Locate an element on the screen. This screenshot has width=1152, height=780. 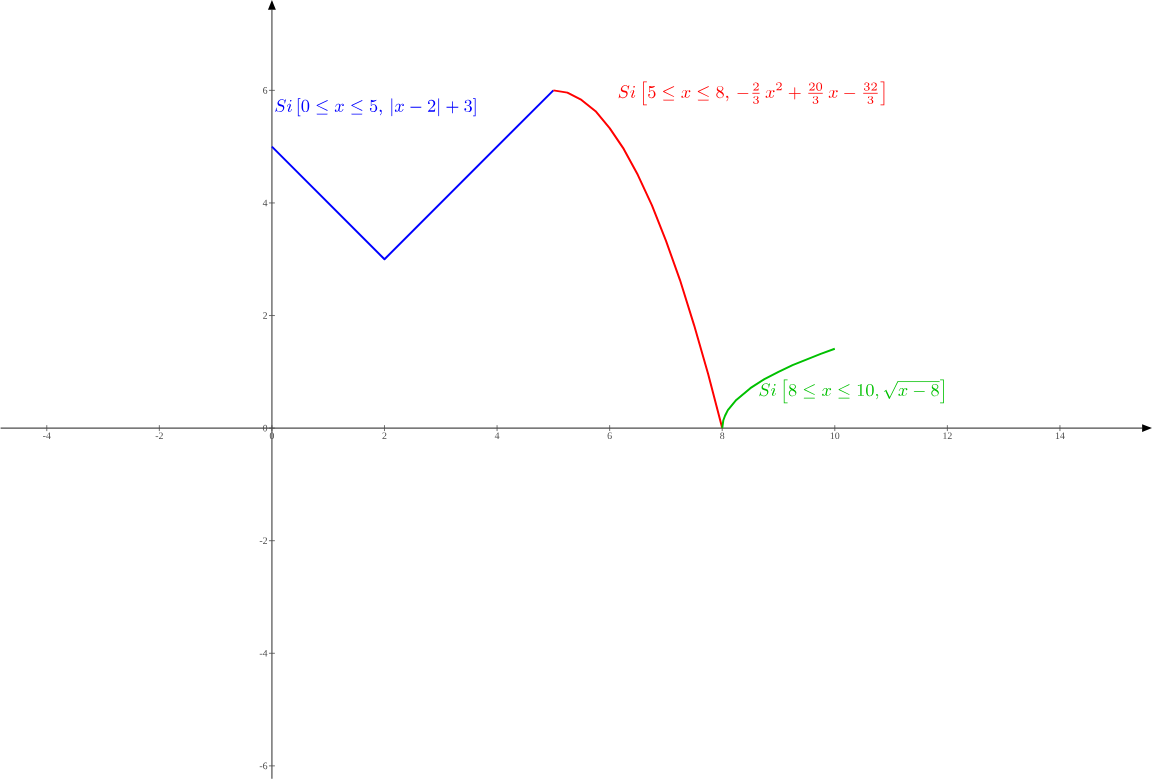
series-label: $Si\left[8 \le x \le 10, \sqrt{x-8}\right]$ is located at coordinates (851, 391).